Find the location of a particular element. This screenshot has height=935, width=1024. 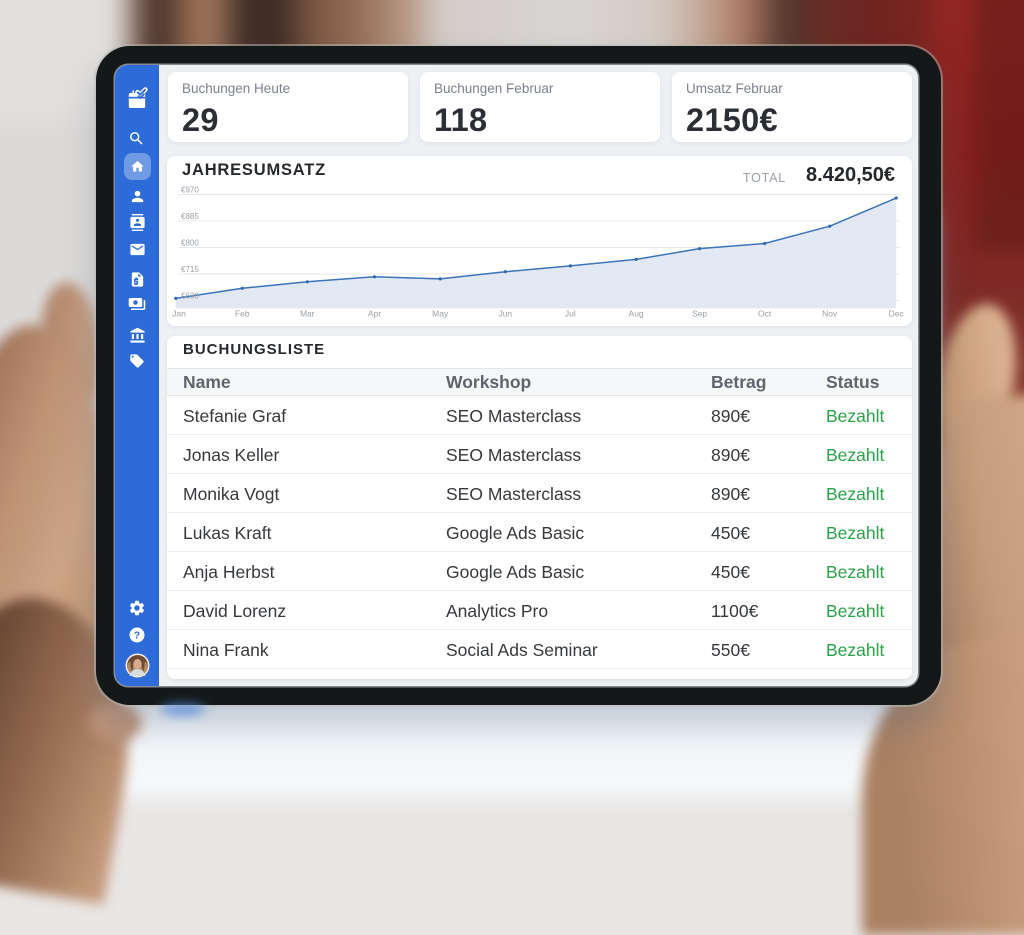

svg-text: Apr is located at coordinates (374, 314).